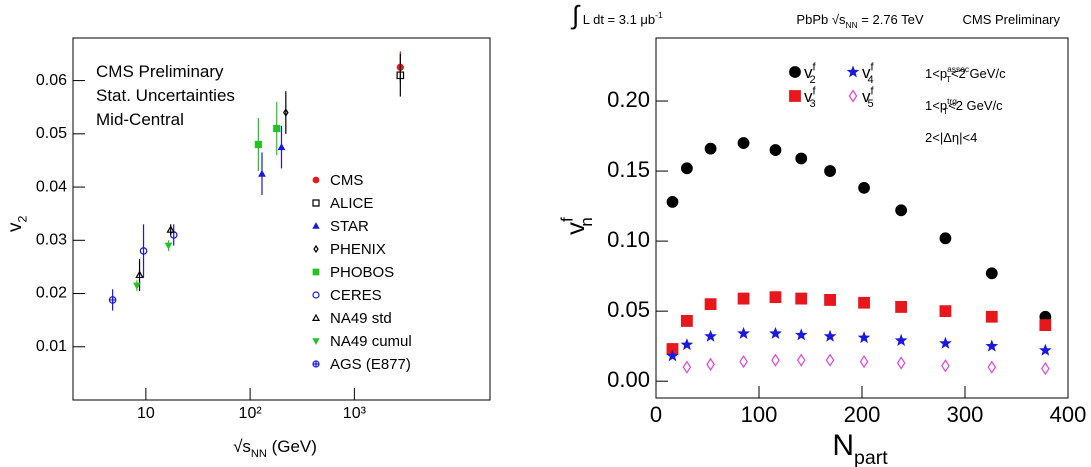 Image resolution: width=1091 pixels, height=467 pixels. What do you see at coordinates (576, 226) in the screenshot?
I see `y-axis-label: vfn` at bounding box center [576, 226].